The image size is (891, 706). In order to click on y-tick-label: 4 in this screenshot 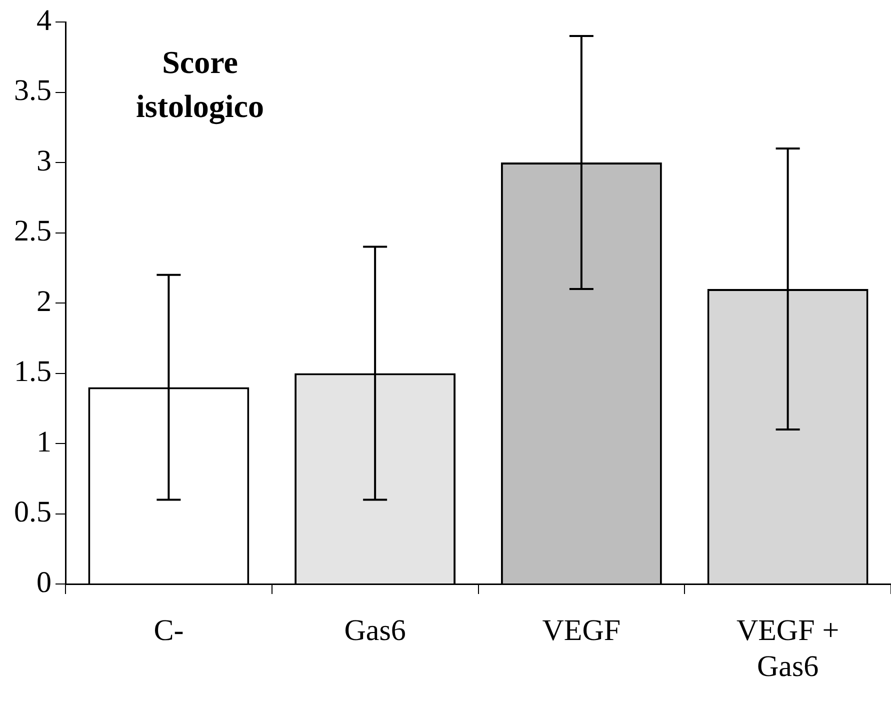, I will do `click(44, 20)`.